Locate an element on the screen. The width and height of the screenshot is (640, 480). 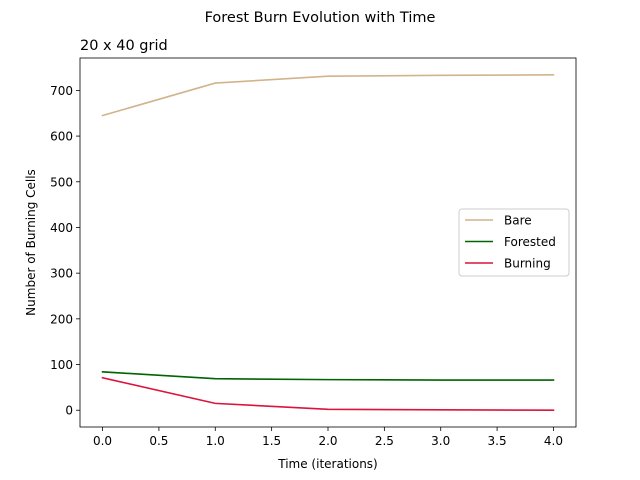
legend-label-bare: Bare is located at coordinates (518, 221).